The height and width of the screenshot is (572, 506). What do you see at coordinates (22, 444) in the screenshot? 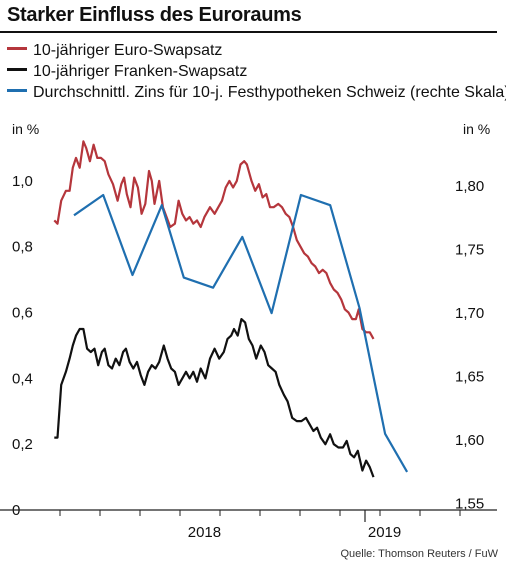
I see `left-tick-label: 0,2` at bounding box center [22, 444].